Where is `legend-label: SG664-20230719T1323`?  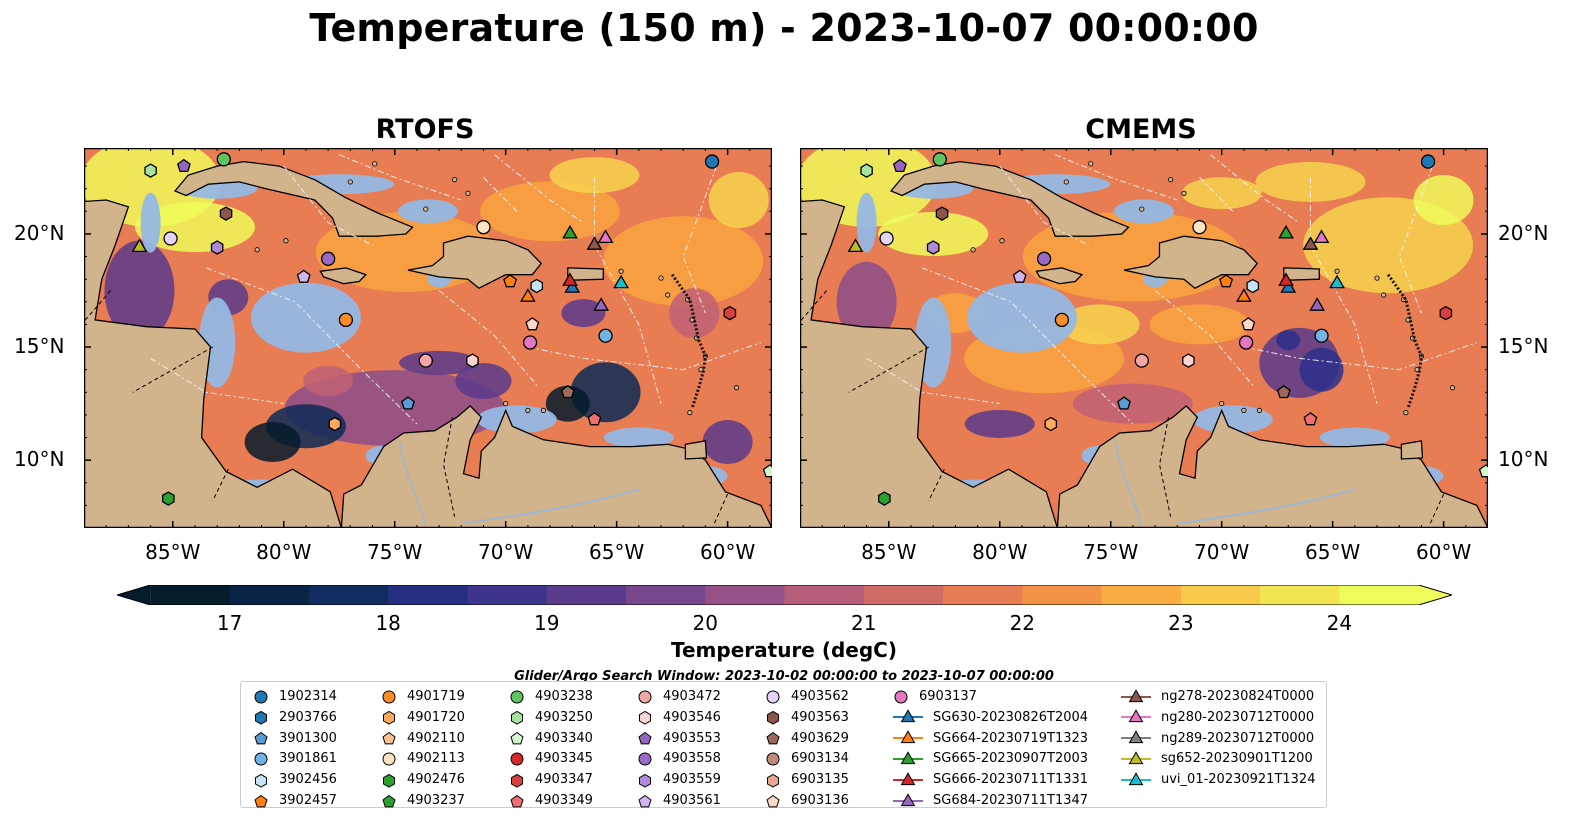 legend-label: SG664-20230719T1323 is located at coordinates (1011, 738).